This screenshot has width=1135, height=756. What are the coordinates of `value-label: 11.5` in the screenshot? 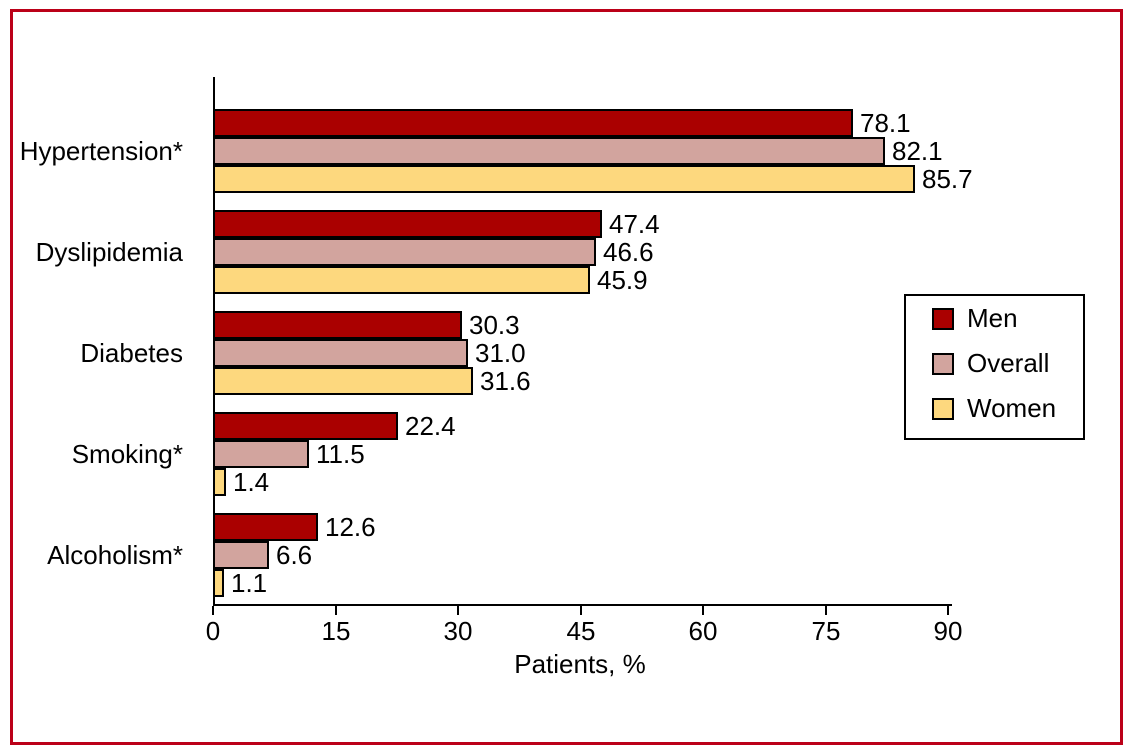 It's located at (340, 454).